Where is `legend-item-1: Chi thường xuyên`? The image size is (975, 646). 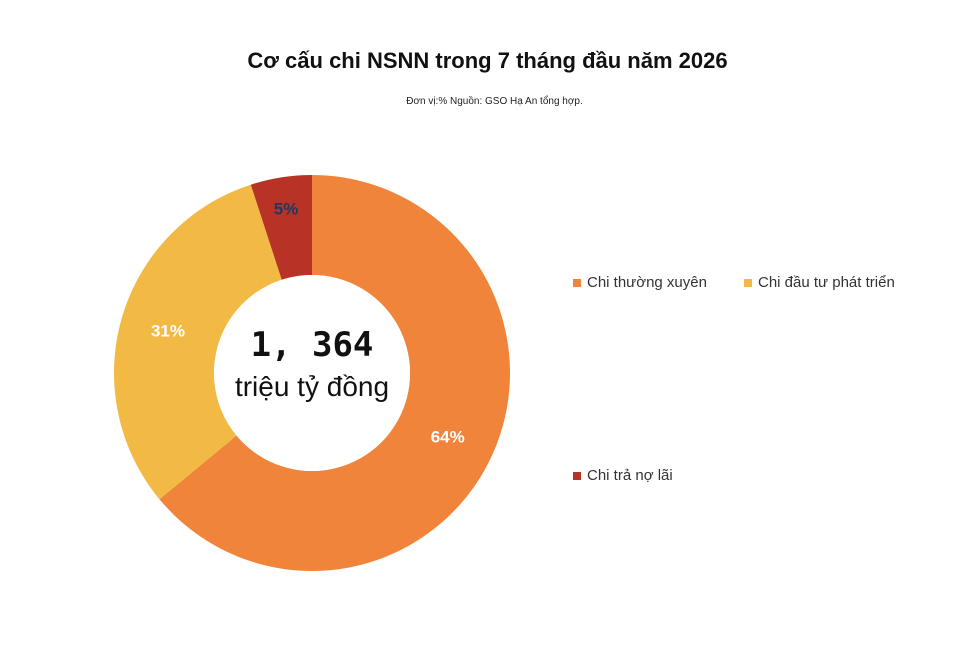 legend-item-1: Chi thường xuyên is located at coordinates (640, 282).